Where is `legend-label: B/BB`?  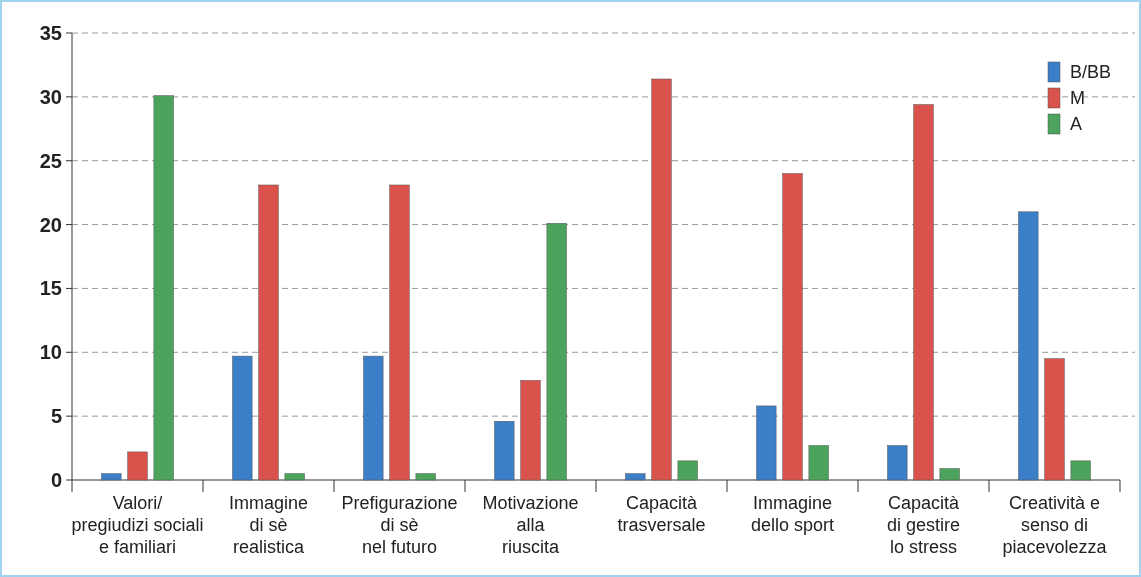
legend-label: B/BB is located at coordinates (1091, 72).